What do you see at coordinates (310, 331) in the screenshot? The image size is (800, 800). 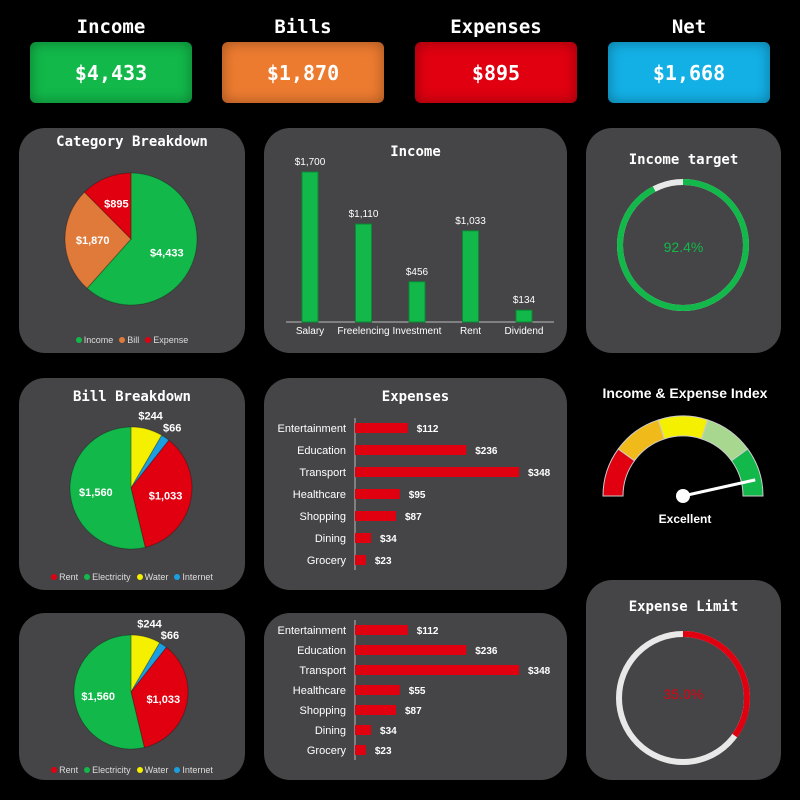 I see `x-tick-label: Salary` at bounding box center [310, 331].